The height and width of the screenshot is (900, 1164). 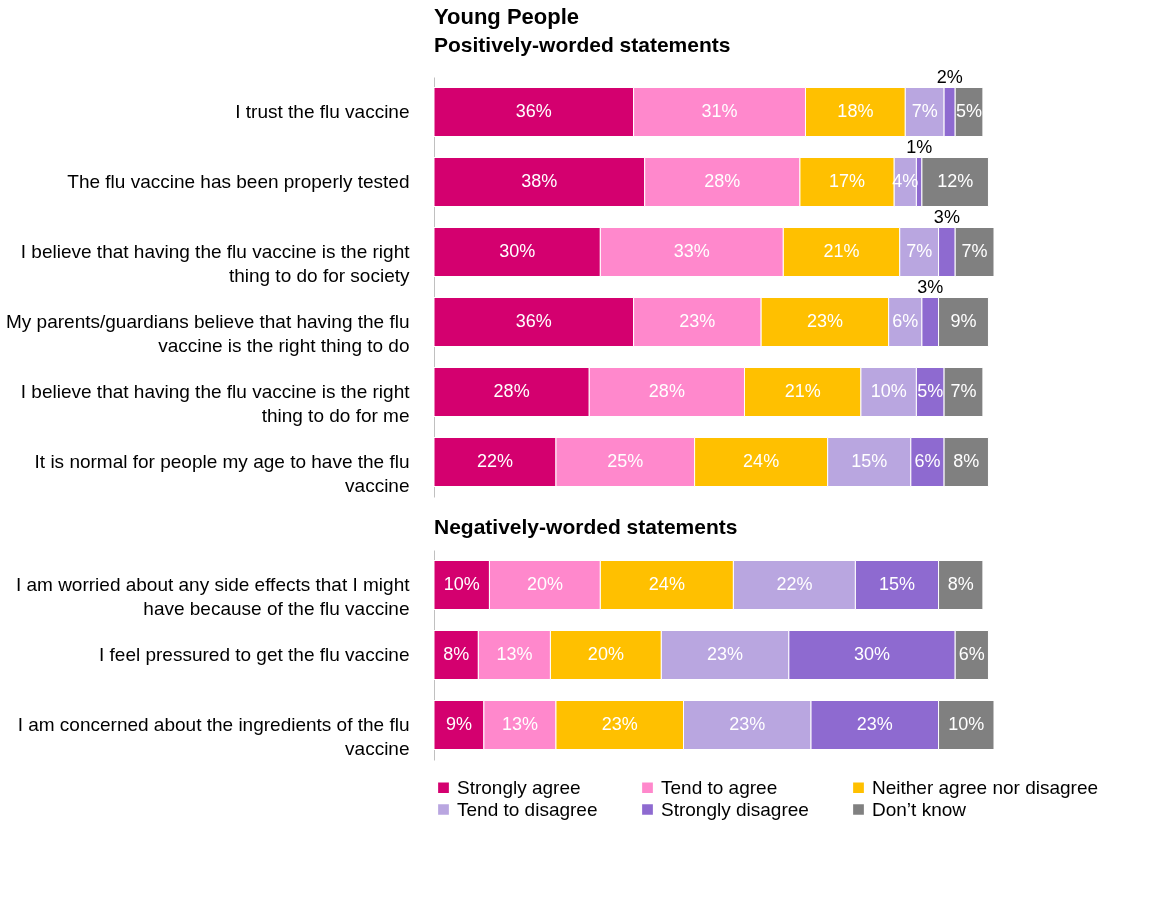 What do you see at coordinates (719, 111) in the screenshot?
I see `data-label: 31%` at bounding box center [719, 111].